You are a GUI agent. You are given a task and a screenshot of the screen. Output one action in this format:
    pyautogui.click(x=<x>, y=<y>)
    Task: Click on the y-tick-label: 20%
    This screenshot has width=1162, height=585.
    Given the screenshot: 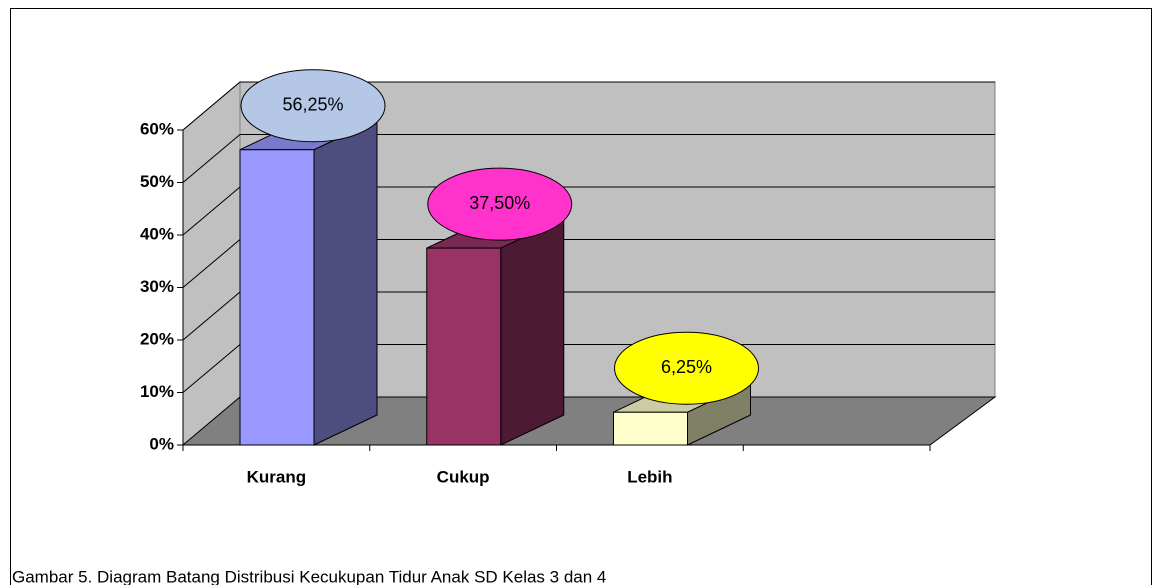 What is the action you would take?
    pyautogui.click(x=157, y=338)
    